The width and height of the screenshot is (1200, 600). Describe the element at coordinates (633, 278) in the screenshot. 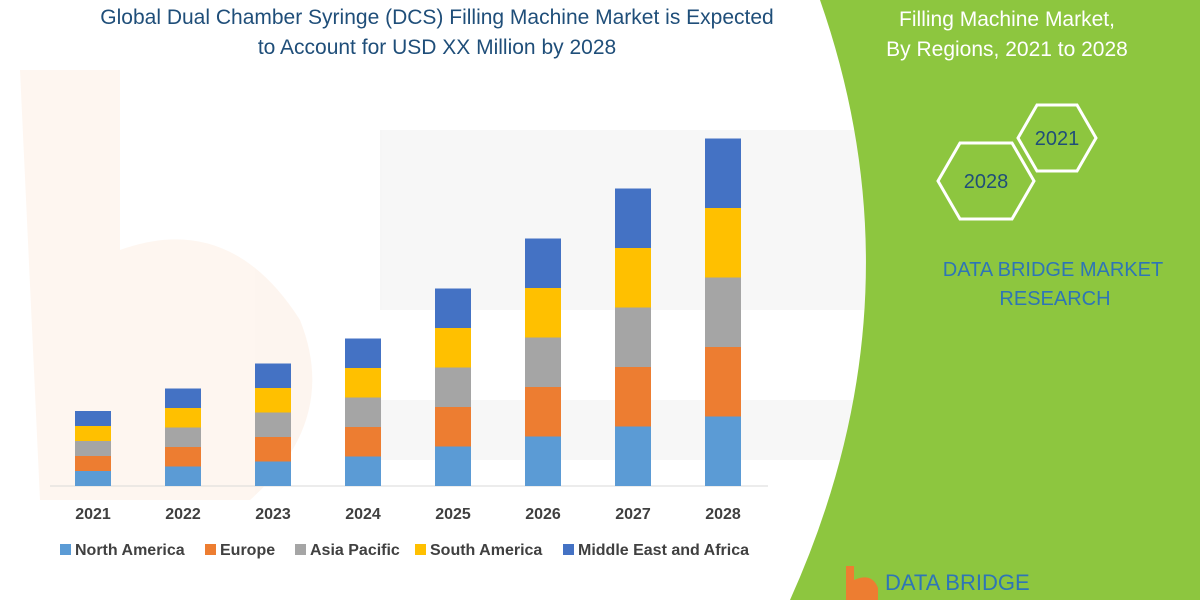

I see `bar-2027-south-america` at that location.